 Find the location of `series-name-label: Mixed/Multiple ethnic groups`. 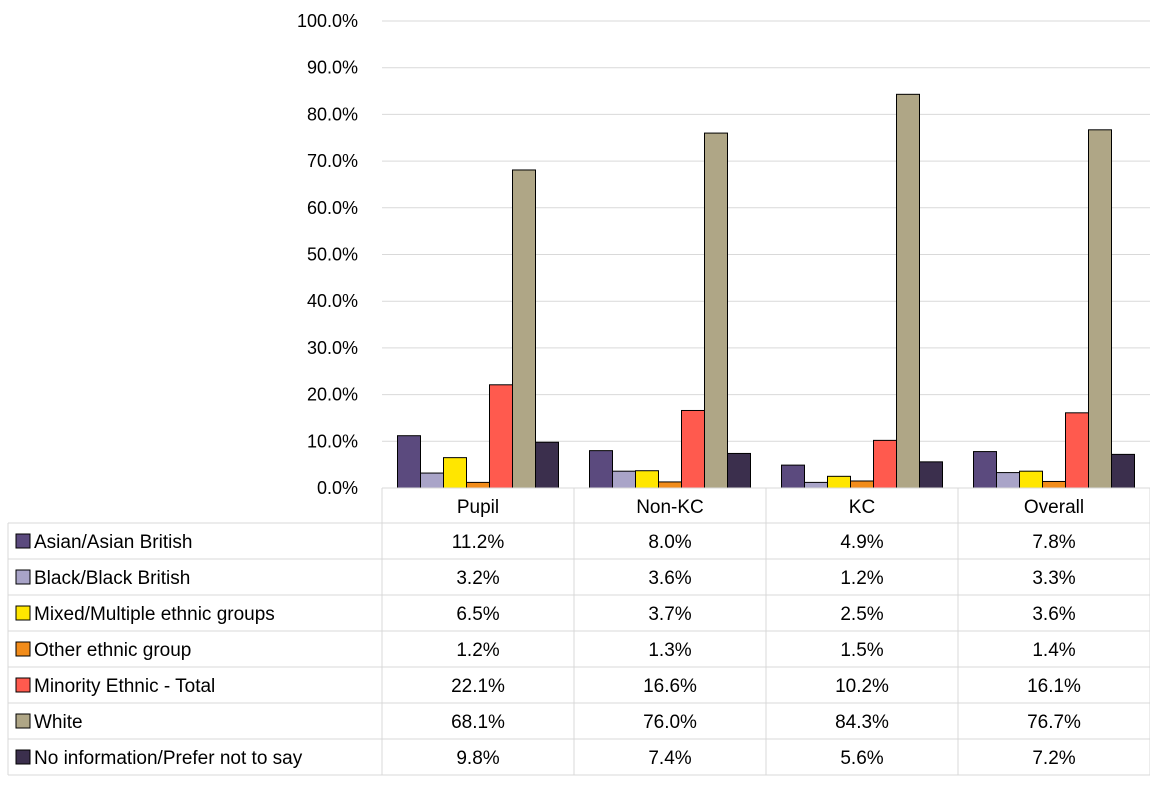

series-name-label: Mixed/Multiple ethnic groups is located at coordinates (154, 614).